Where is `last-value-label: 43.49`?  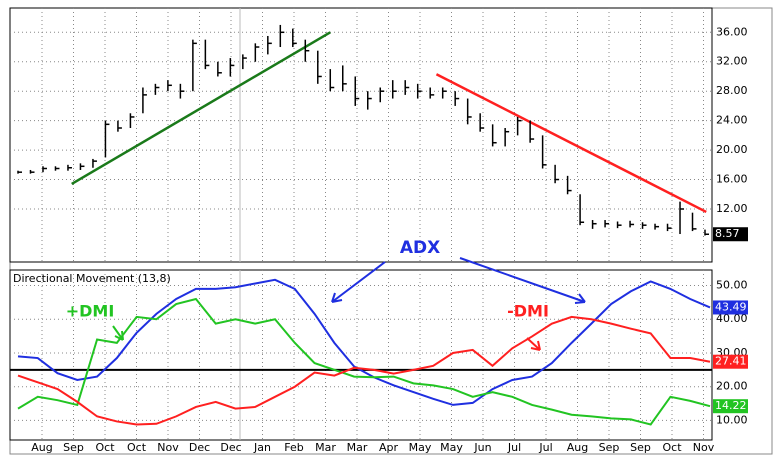 last-value-label: 43.49 is located at coordinates (731, 306).